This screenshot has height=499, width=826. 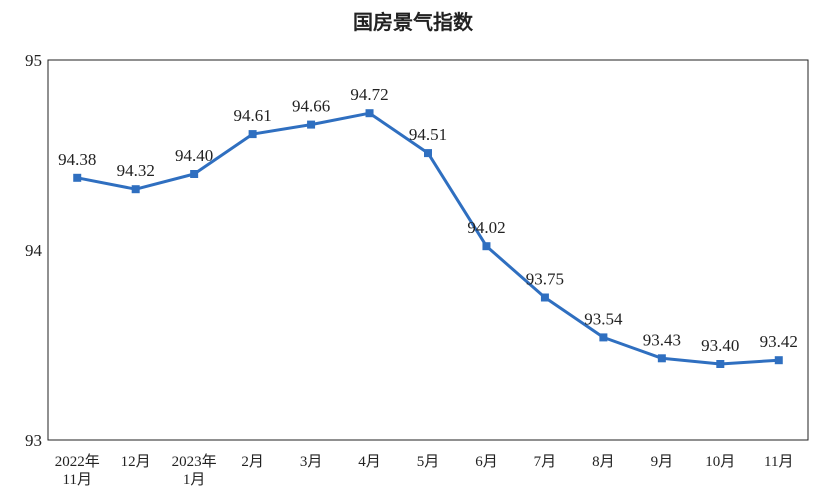 I want to click on x-tick-label-line: 1月, so click(x=194, y=480).